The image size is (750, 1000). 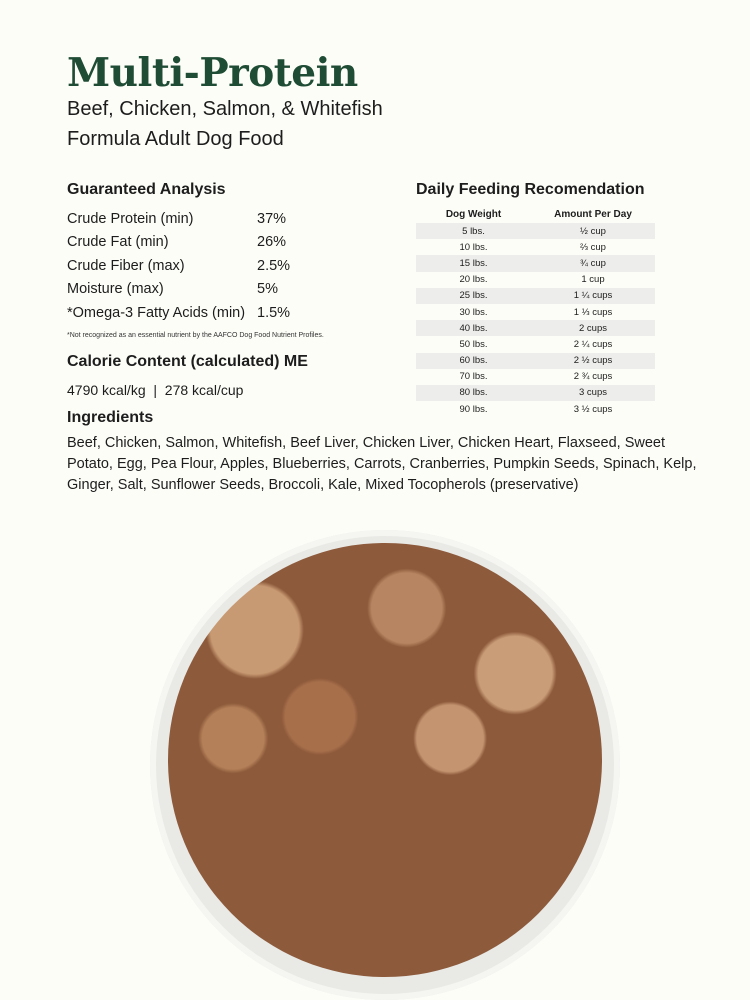 What do you see at coordinates (530, 189) in the screenshot?
I see `feeding-heading: Daily Feeding Recomendation` at bounding box center [530, 189].